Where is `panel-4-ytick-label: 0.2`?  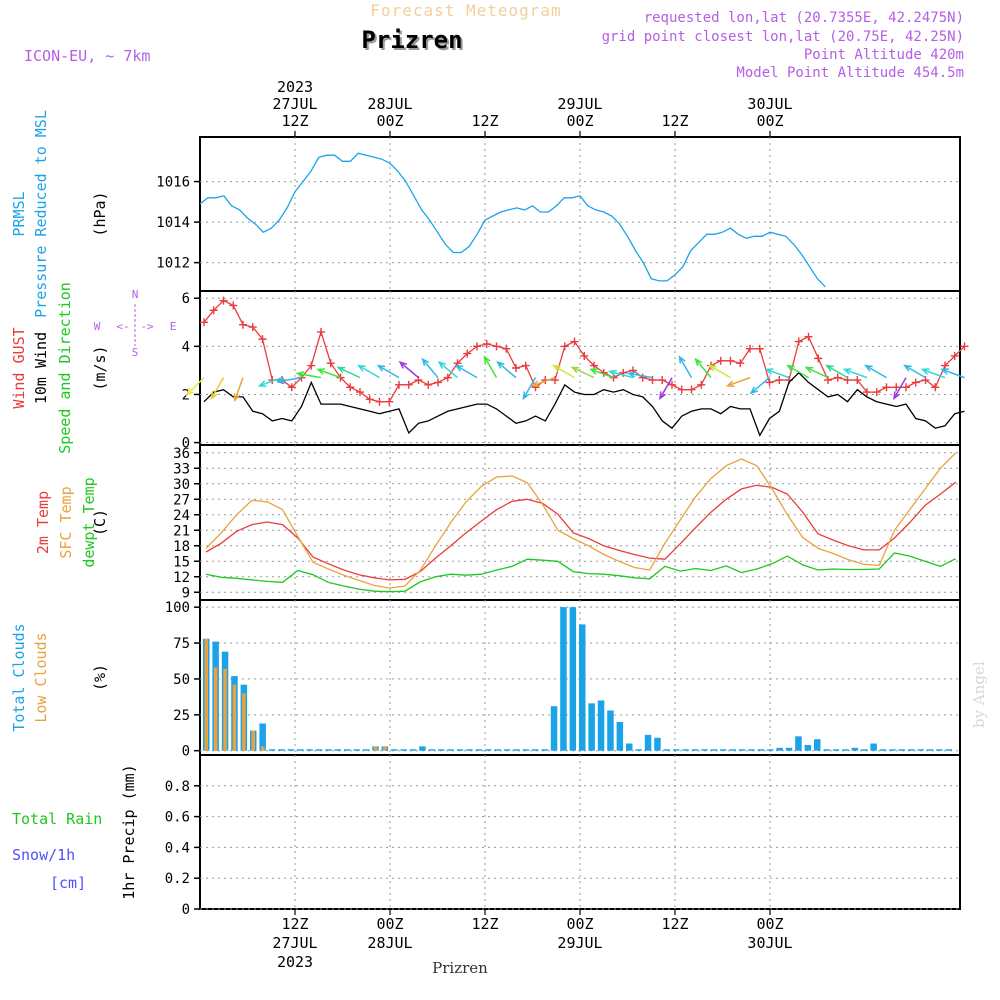 panel-4-ytick-label: 0.2 is located at coordinates (177, 879).